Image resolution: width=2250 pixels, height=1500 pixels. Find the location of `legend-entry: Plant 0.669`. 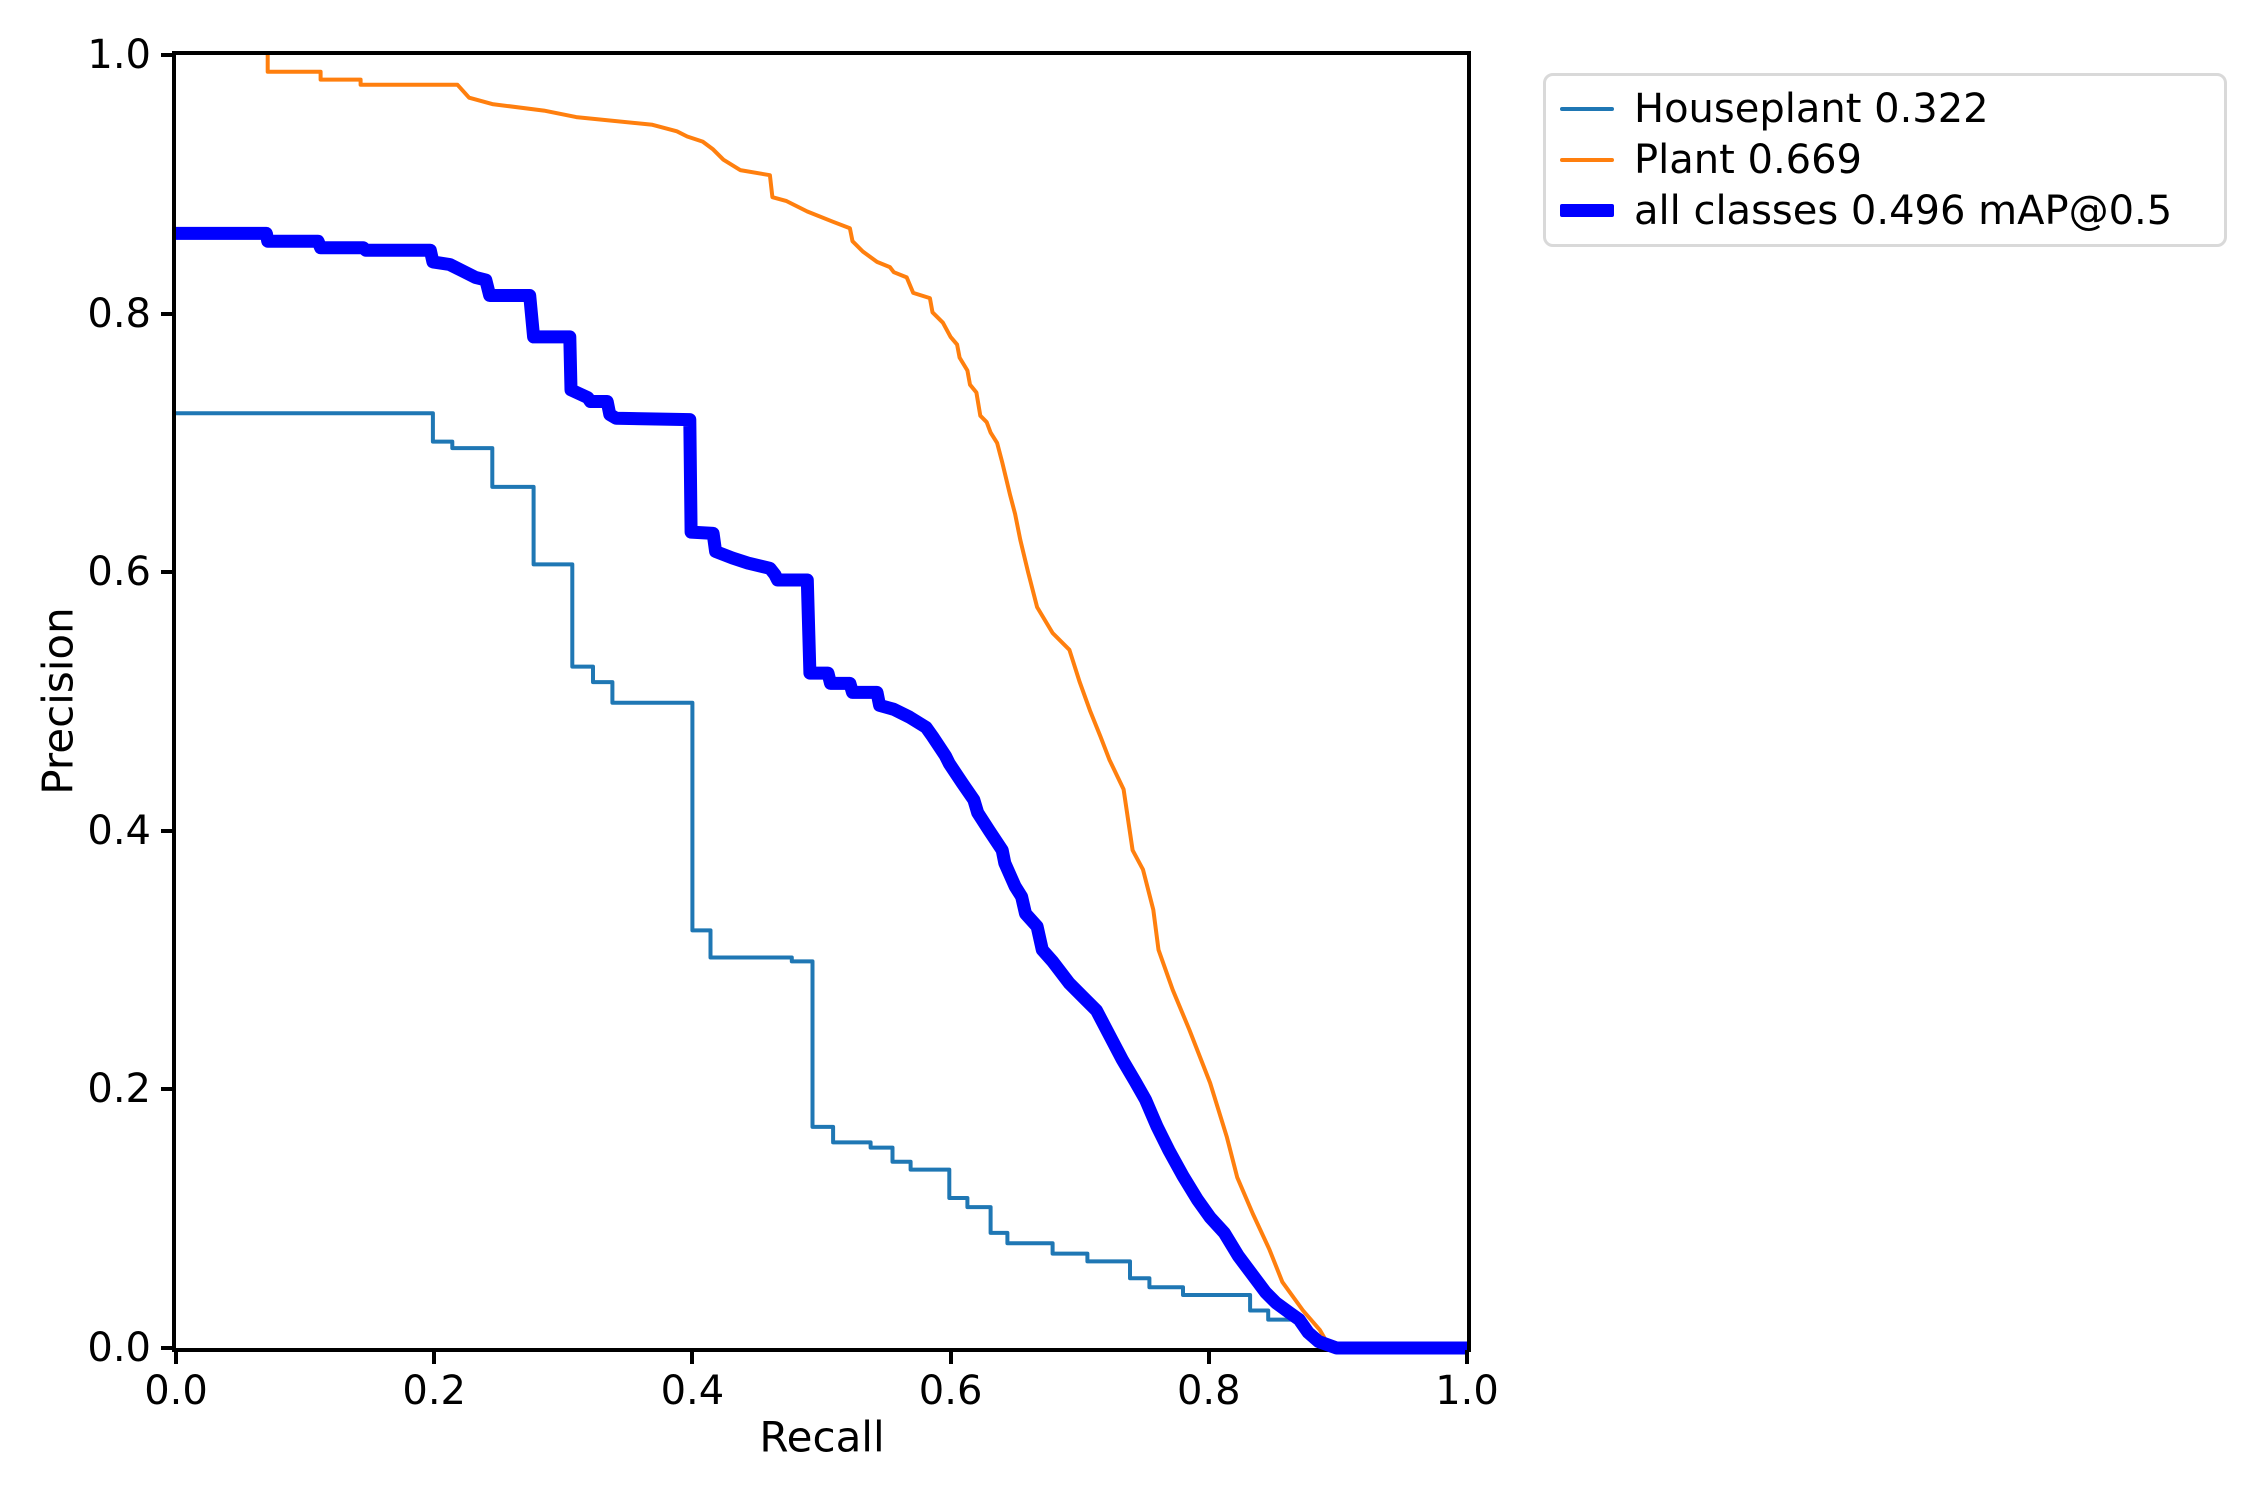

legend-entry: Plant 0.669 is located at coordinates (1885, 160).